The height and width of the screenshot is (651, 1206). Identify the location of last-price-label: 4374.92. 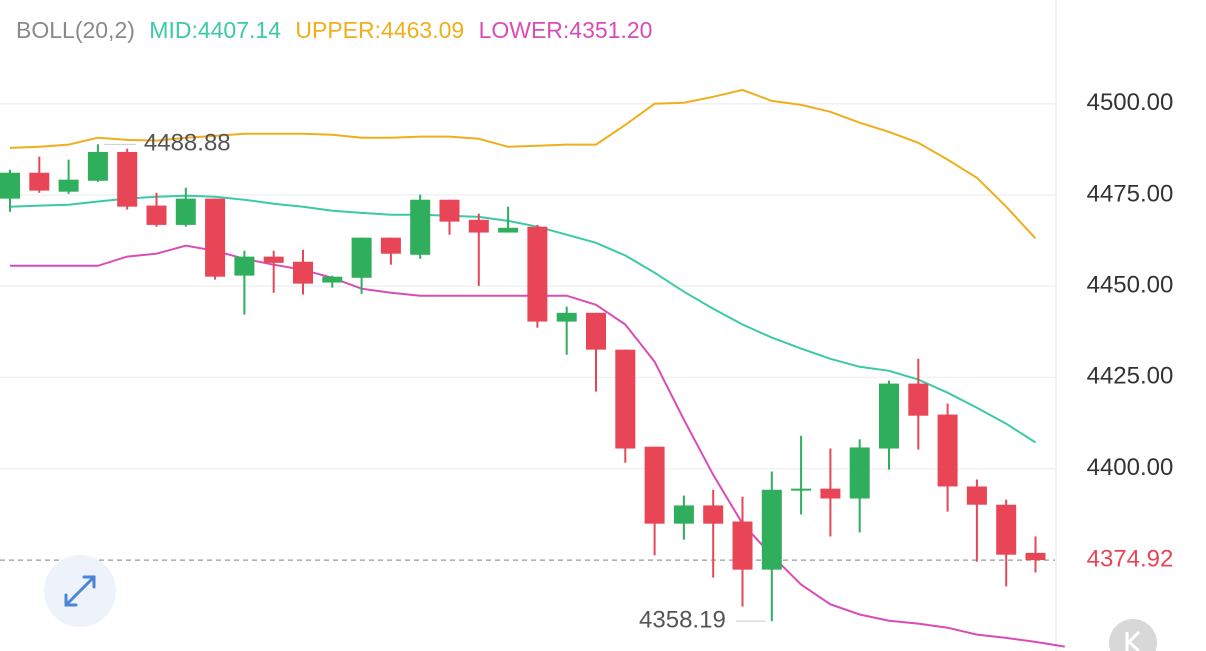
(1130, 558).